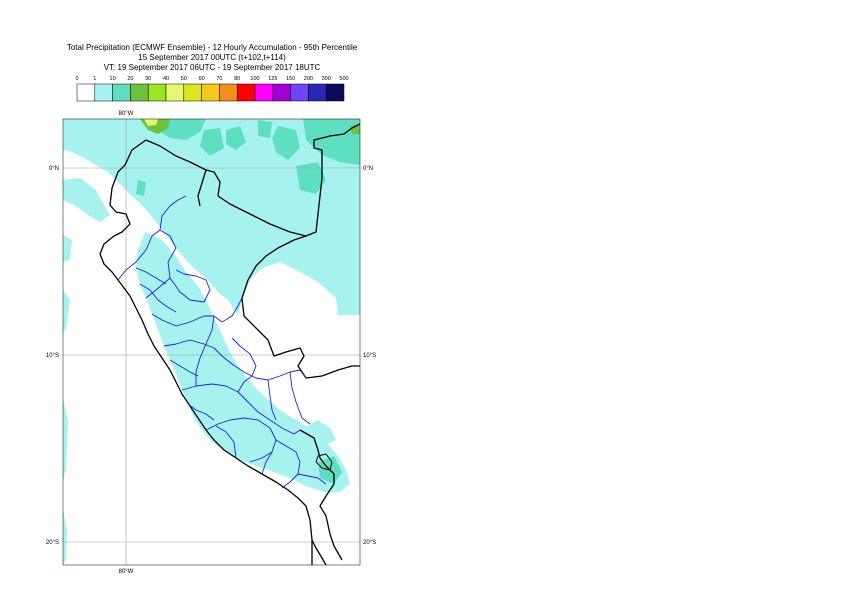  I want to click on legend-tick-8: 70, so click(219, 79).